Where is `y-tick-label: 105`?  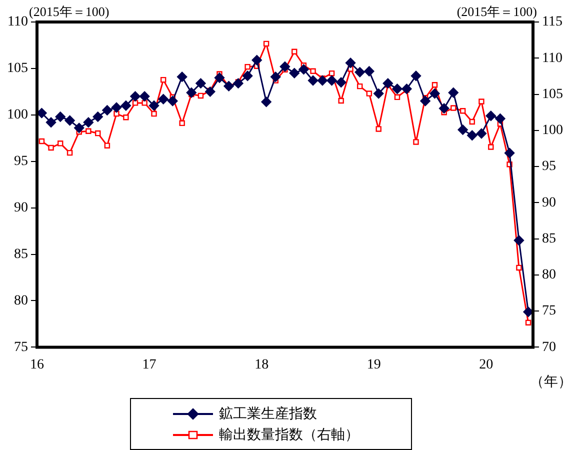 y-tick-label: 105 is located at coordinates (17, 68).